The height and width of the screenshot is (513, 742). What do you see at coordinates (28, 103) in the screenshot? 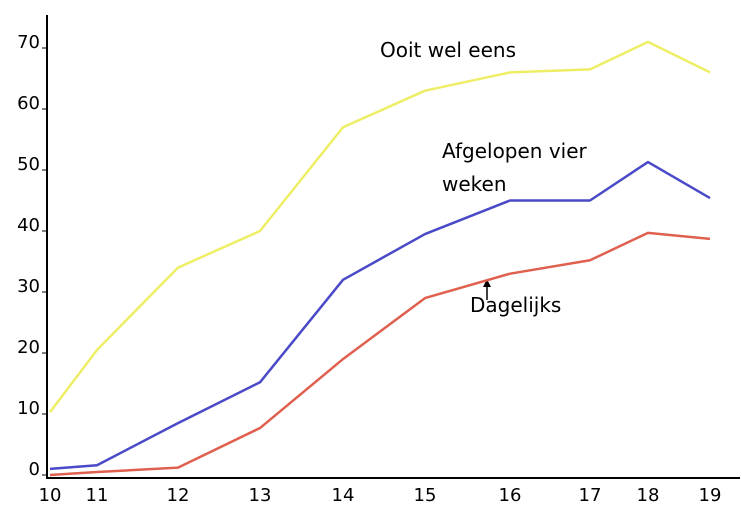
I see `y-tick-label: 60` at bounding box center [28, 103].